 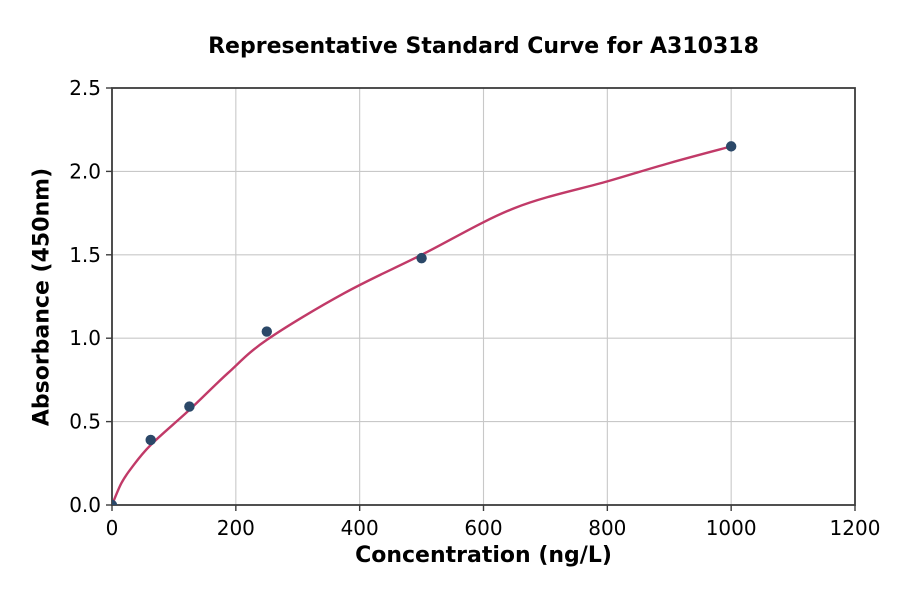 I want to click on y-tick-label: 1.0, so click(x=85, y=338).